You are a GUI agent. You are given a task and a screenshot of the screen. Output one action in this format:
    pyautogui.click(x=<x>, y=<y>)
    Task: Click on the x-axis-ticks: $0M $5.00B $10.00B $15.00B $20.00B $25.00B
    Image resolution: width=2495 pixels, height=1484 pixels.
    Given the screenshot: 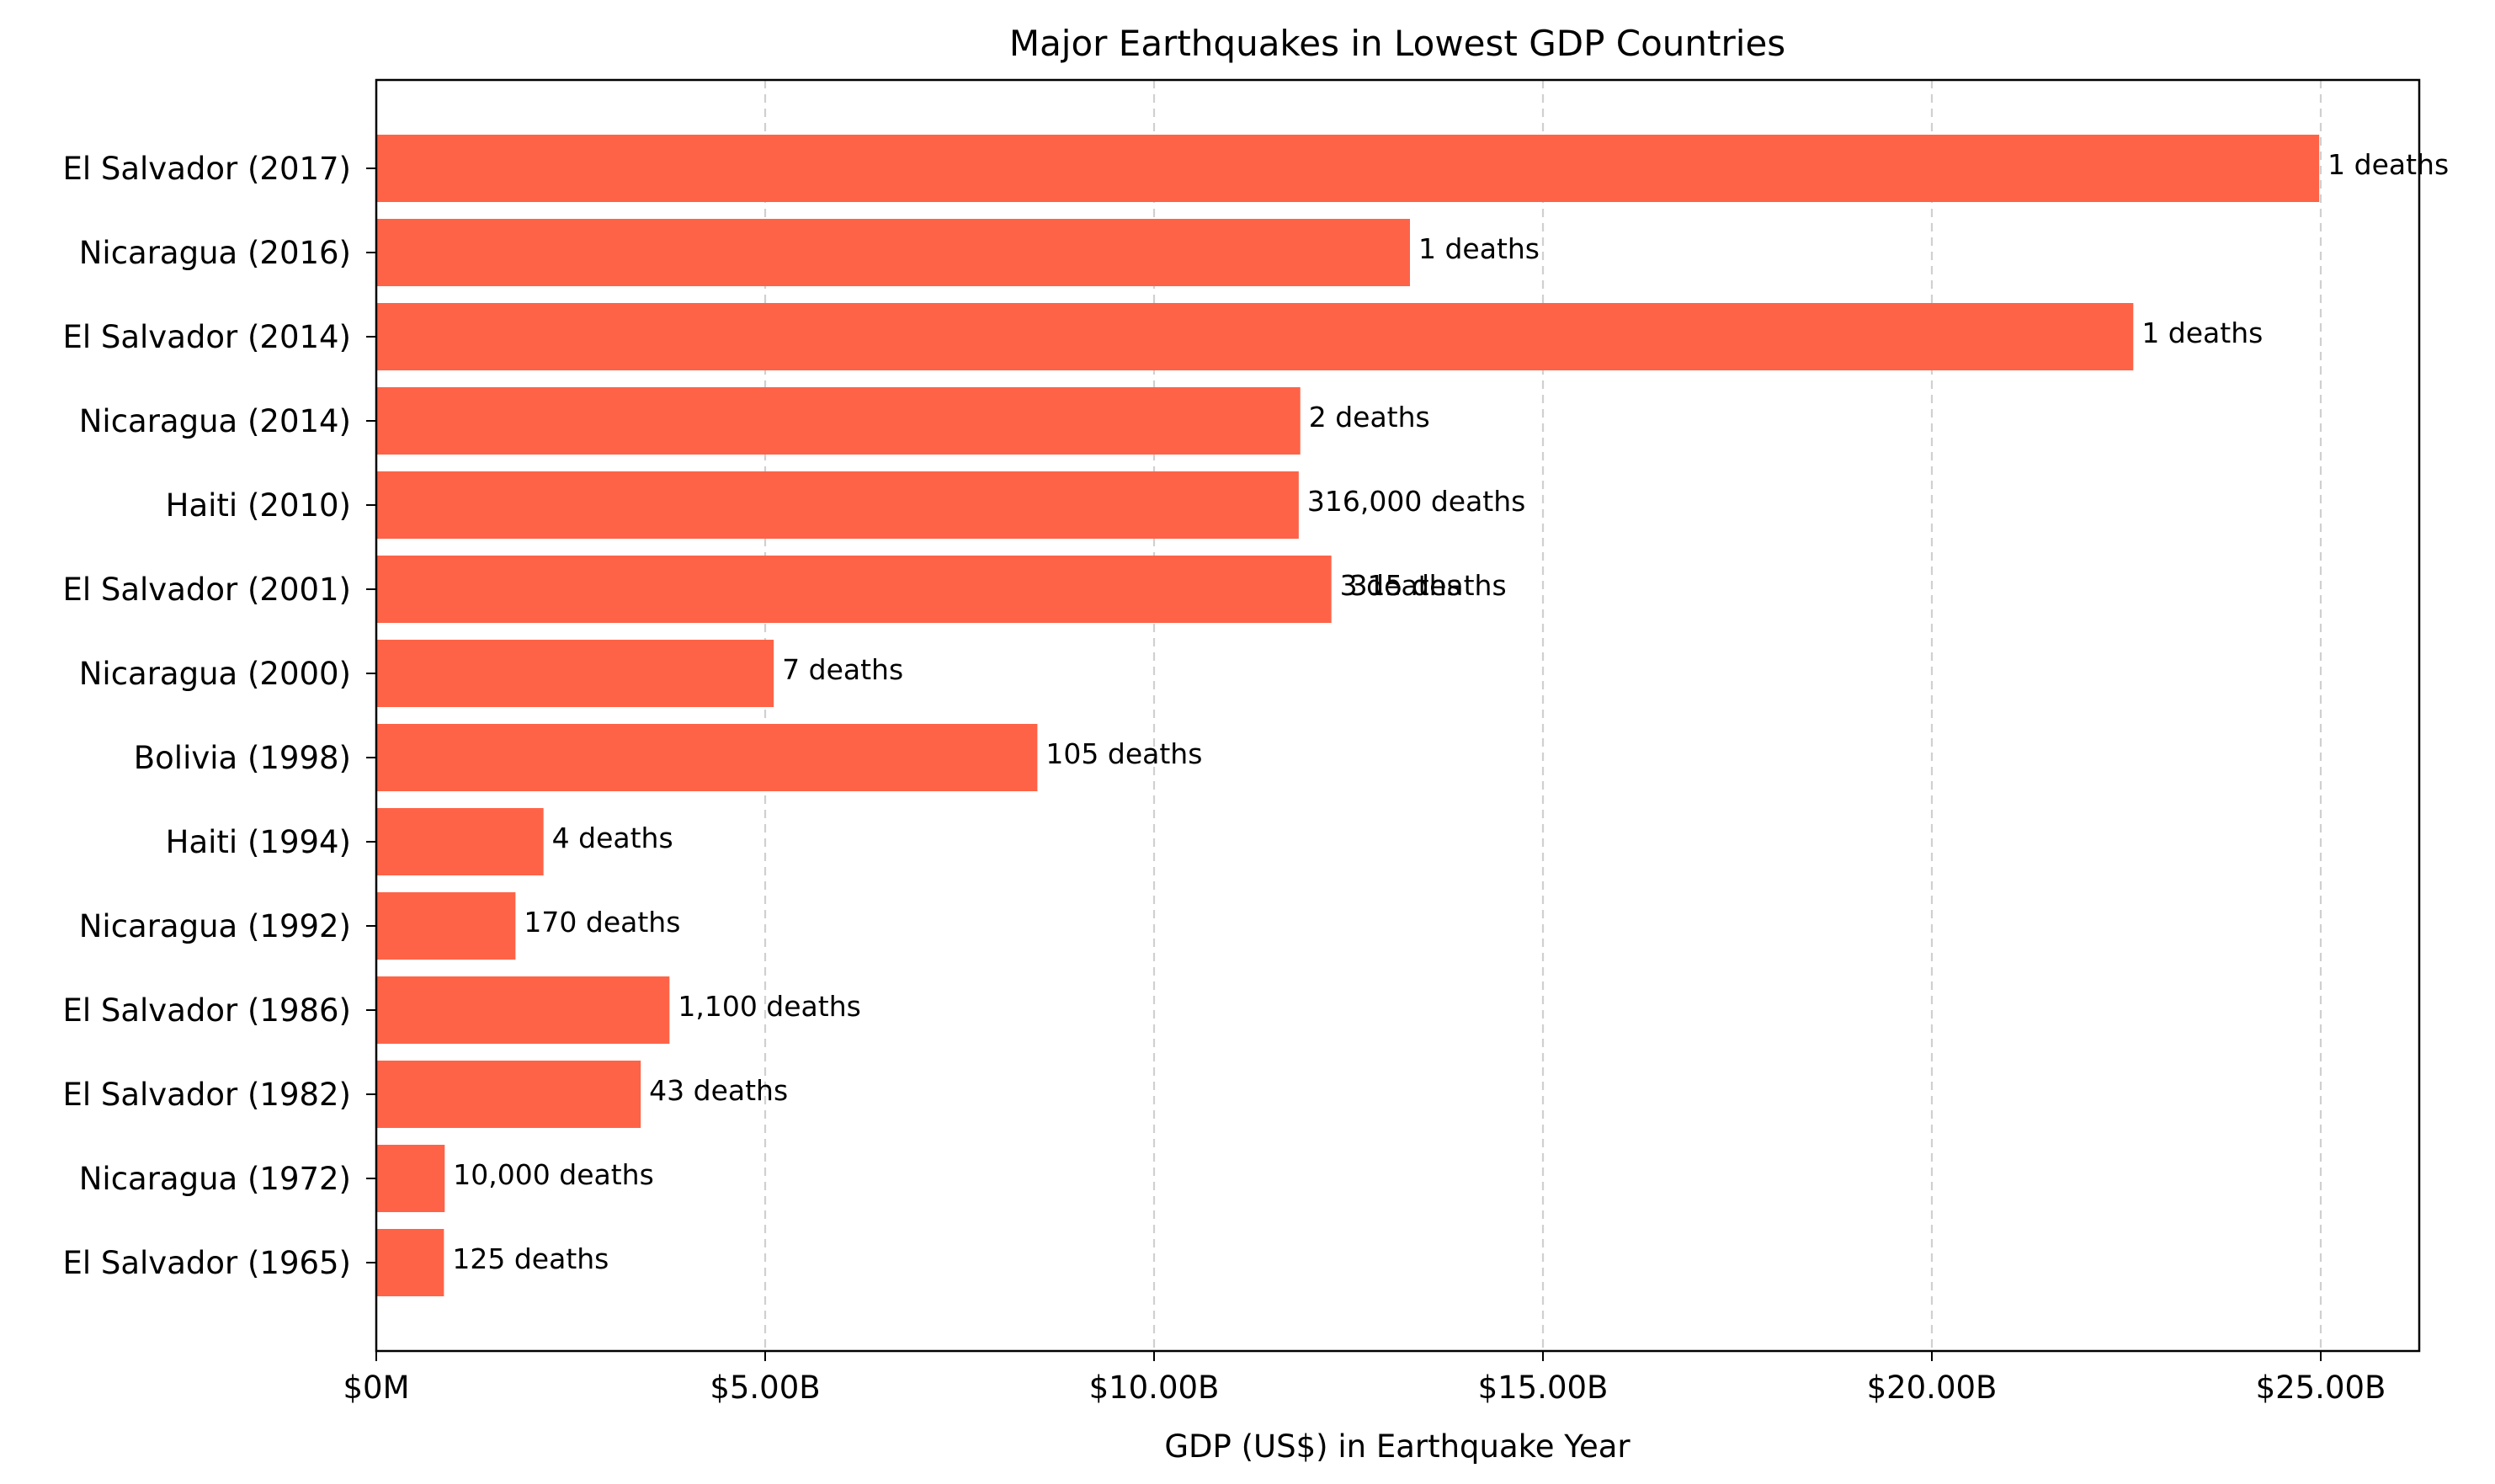 What is the action you would take?
    pyautogui.click(x=1364, y=1378)
    